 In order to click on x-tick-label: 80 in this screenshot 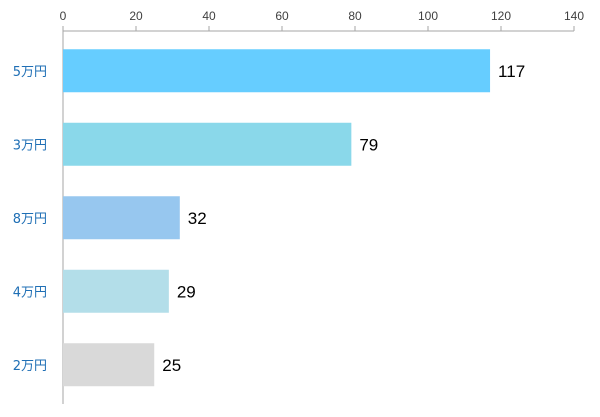, I will do `click(355, 16)`.